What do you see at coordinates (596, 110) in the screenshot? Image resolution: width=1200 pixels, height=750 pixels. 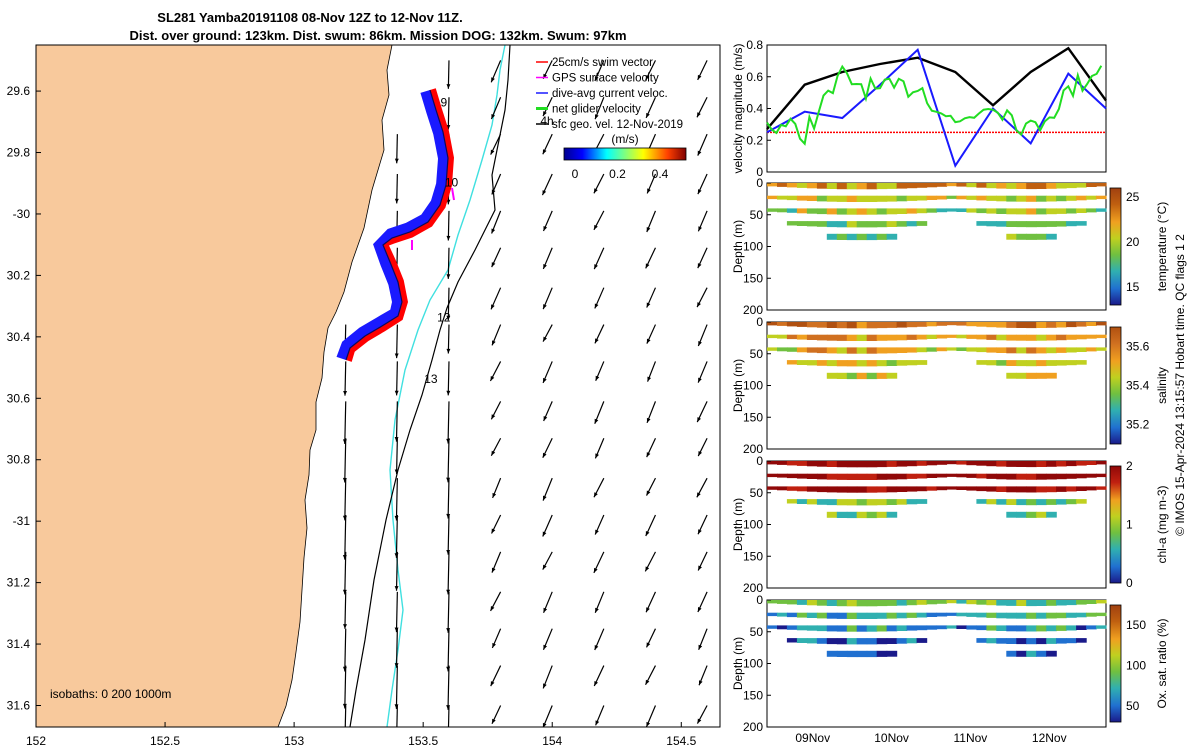 I see `legend-entry: net glider velocity` at bounding box center [596, 110].